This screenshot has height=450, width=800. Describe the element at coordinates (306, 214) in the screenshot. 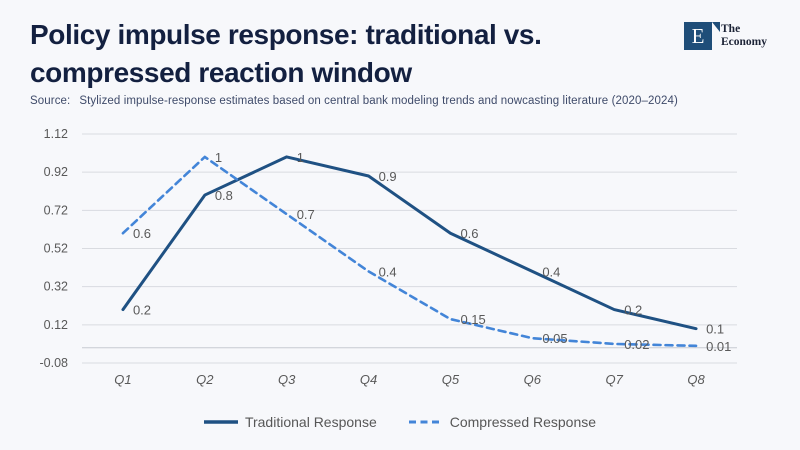

I see `data-label: 0.7` at that location.